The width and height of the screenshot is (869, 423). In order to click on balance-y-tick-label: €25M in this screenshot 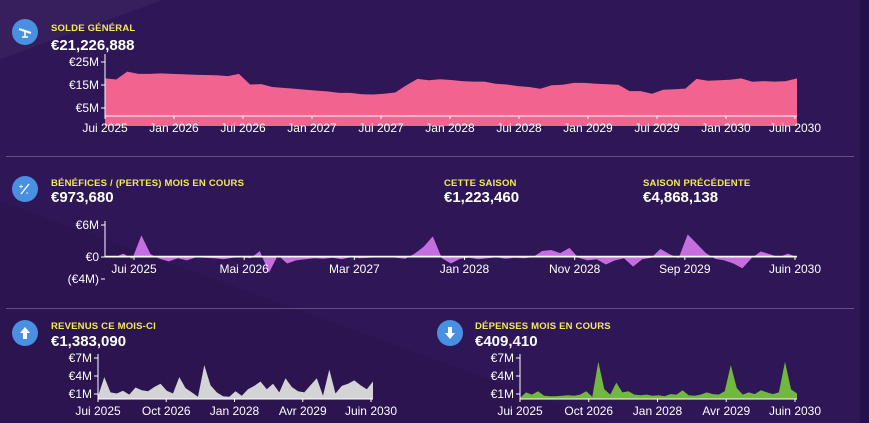, I will do `click(84, 62)`.